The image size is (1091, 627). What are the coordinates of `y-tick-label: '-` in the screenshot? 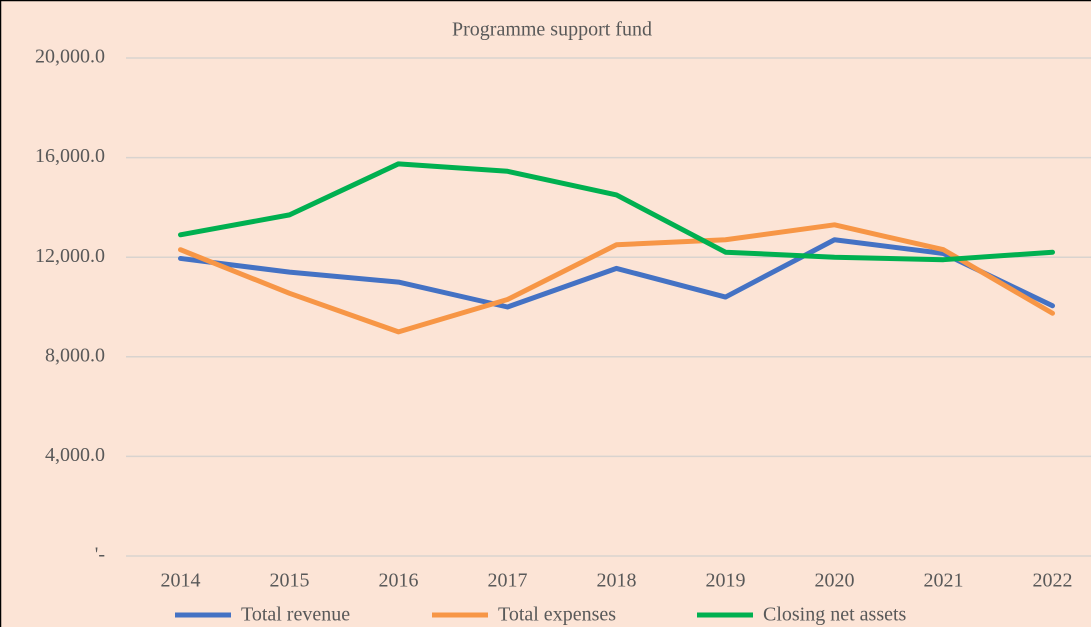 It's located at (100, 555).